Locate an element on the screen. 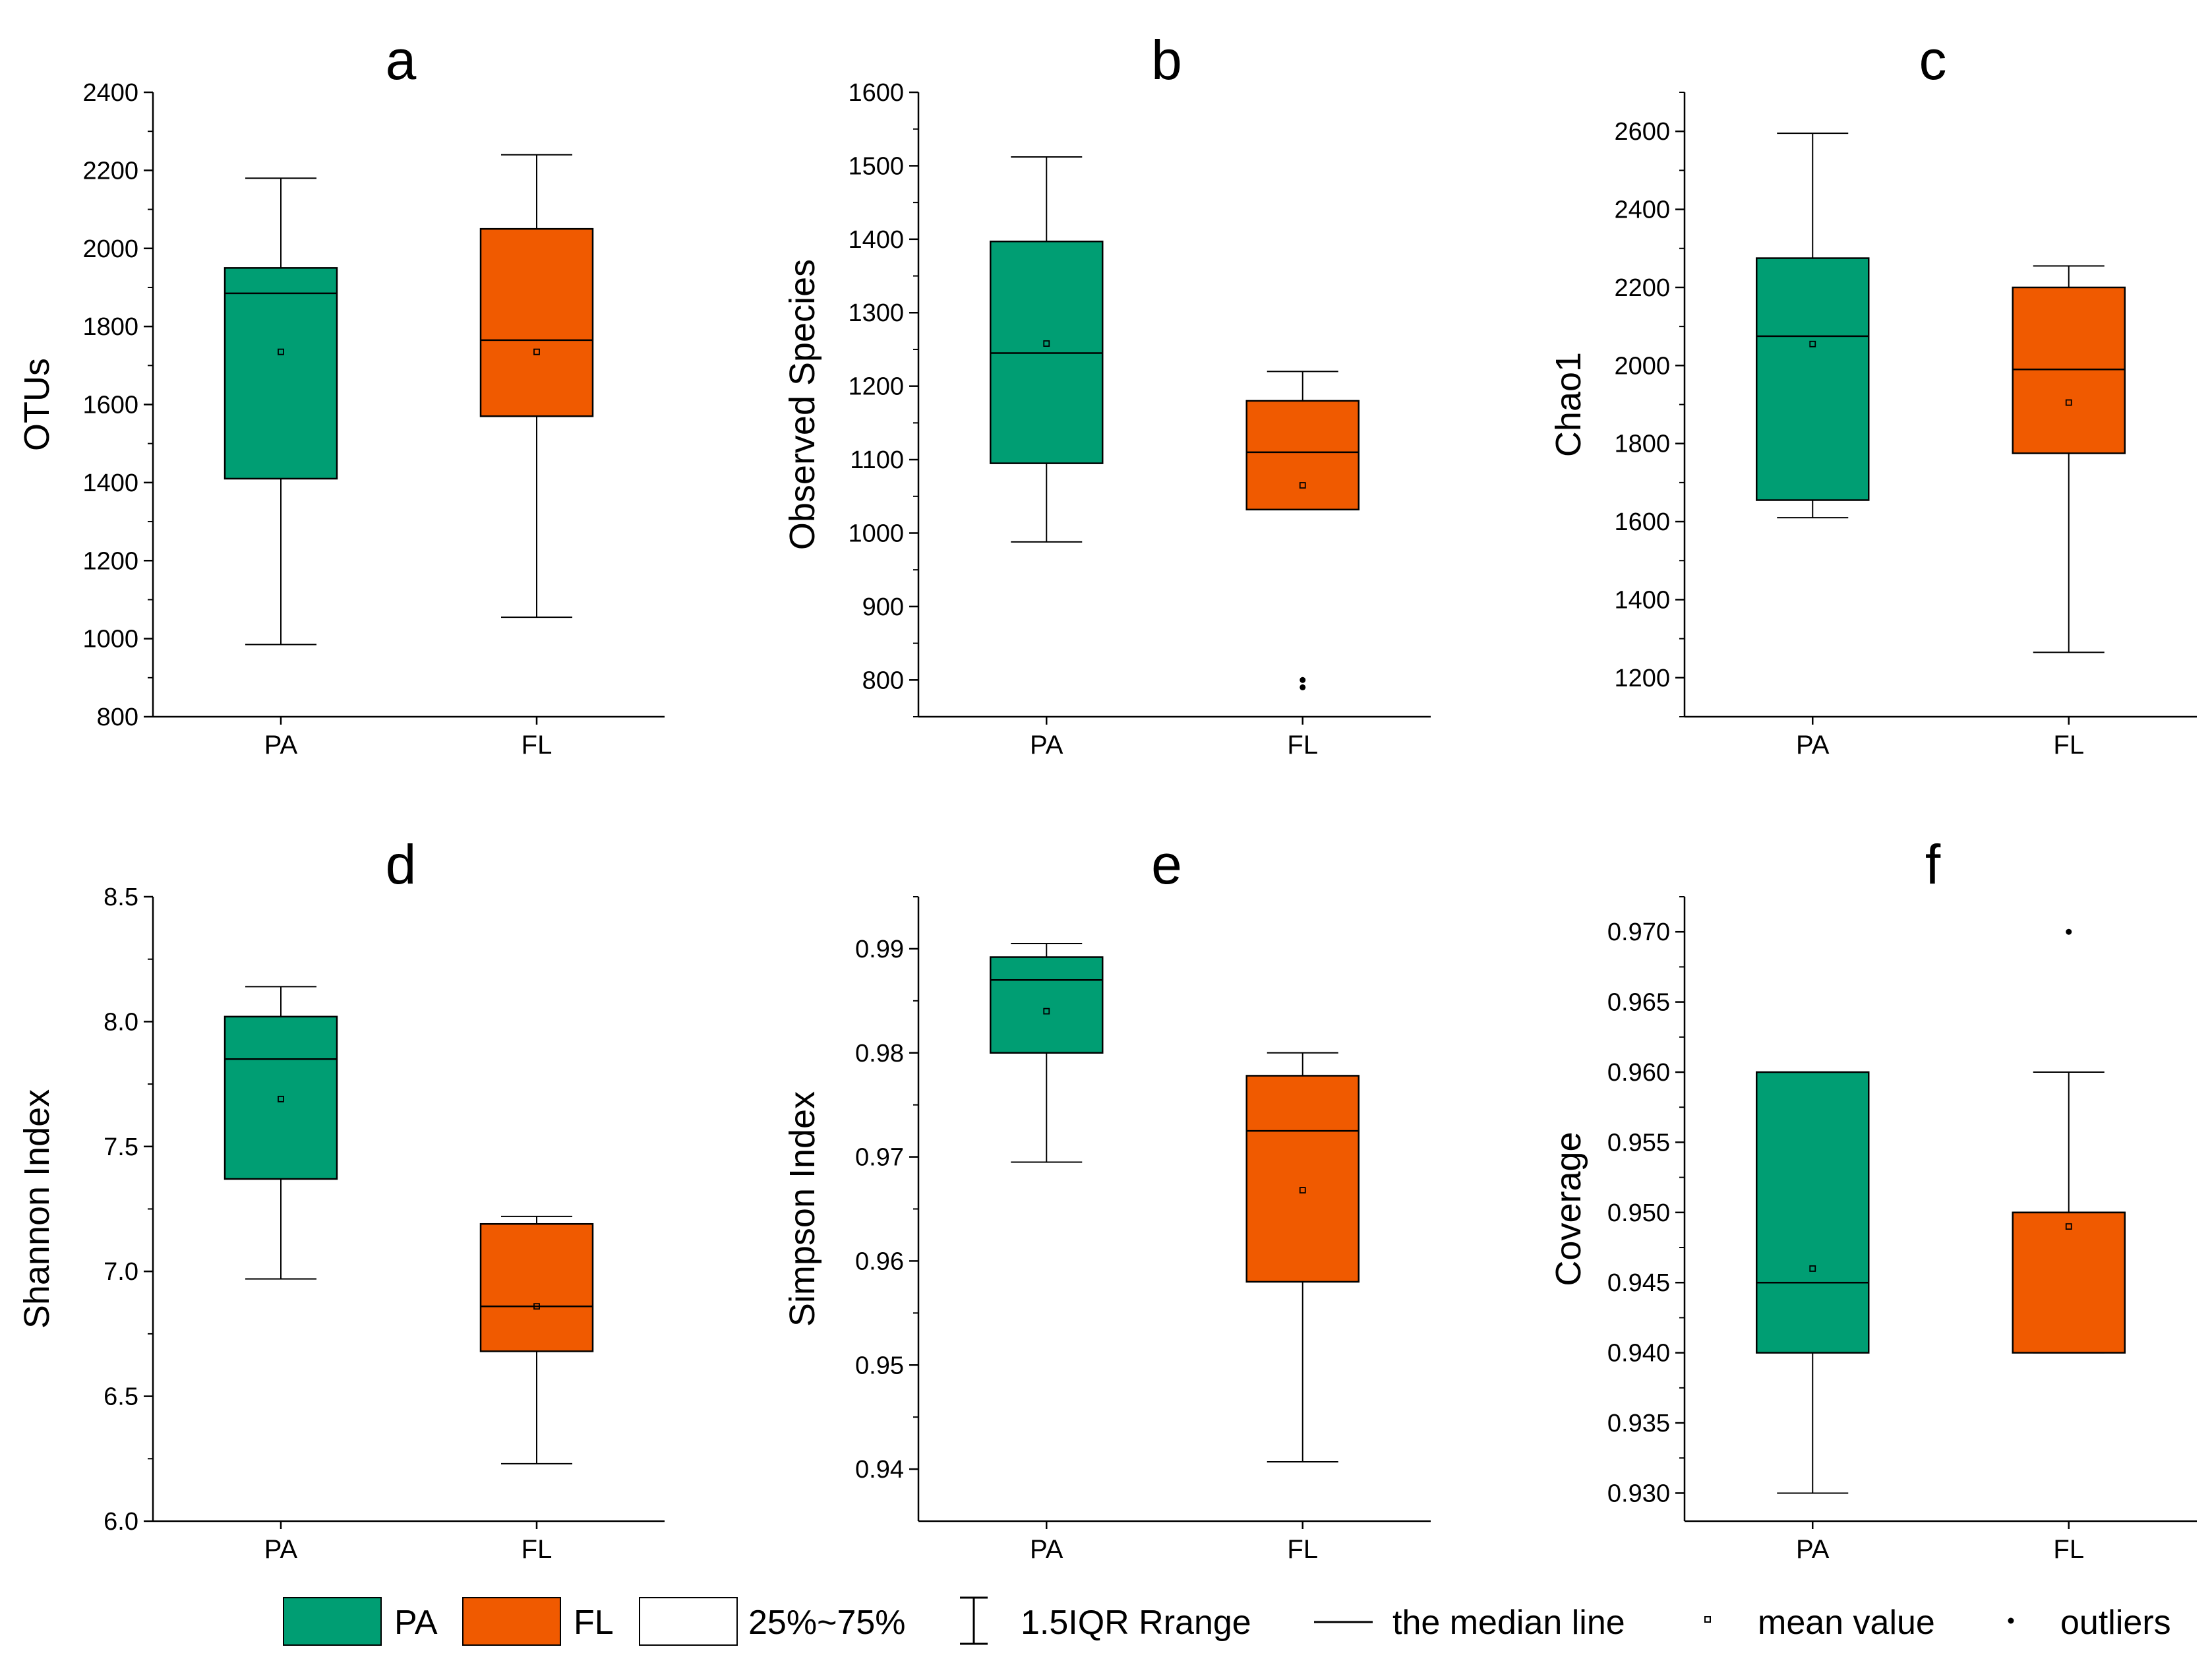 This screenshot has width=2212, height=1655. y-tick-label: 8.5 is located at coordinates (121, 897).